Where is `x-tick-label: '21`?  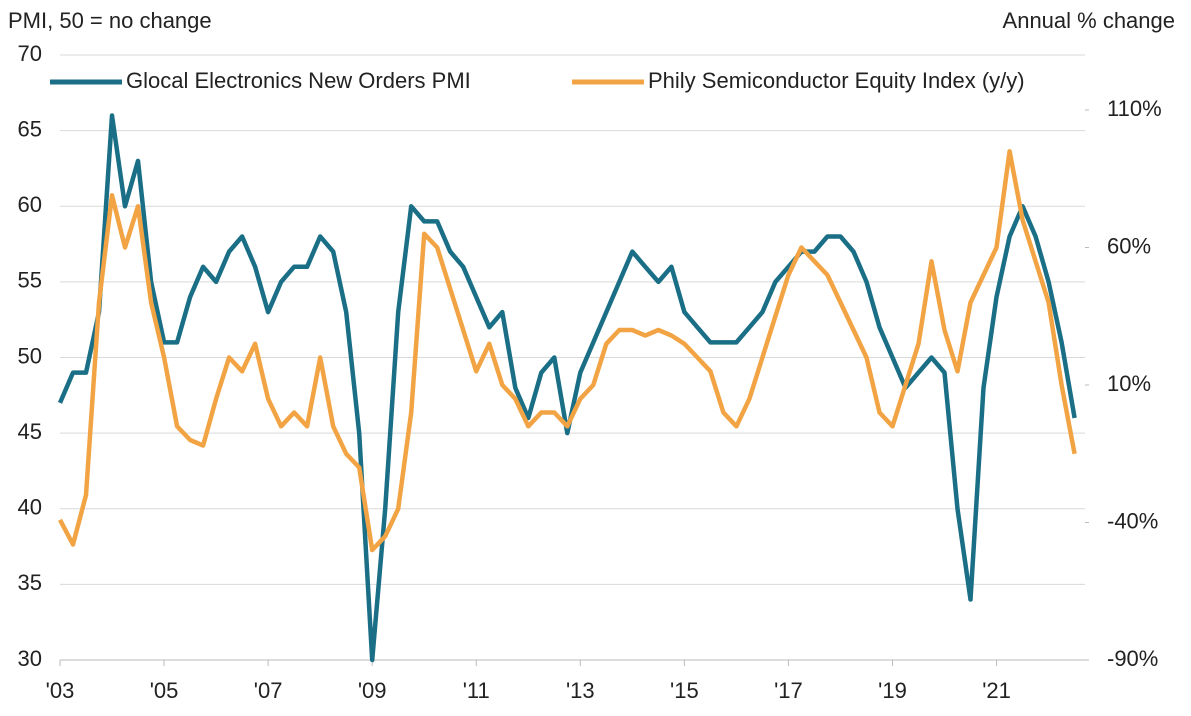 x-tick-label: '21 is located at coordinates (996, 690).